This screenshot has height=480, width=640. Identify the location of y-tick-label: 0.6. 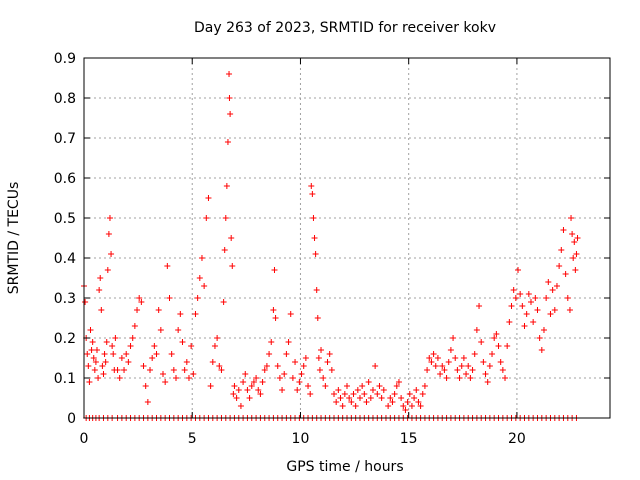
(65, 179).